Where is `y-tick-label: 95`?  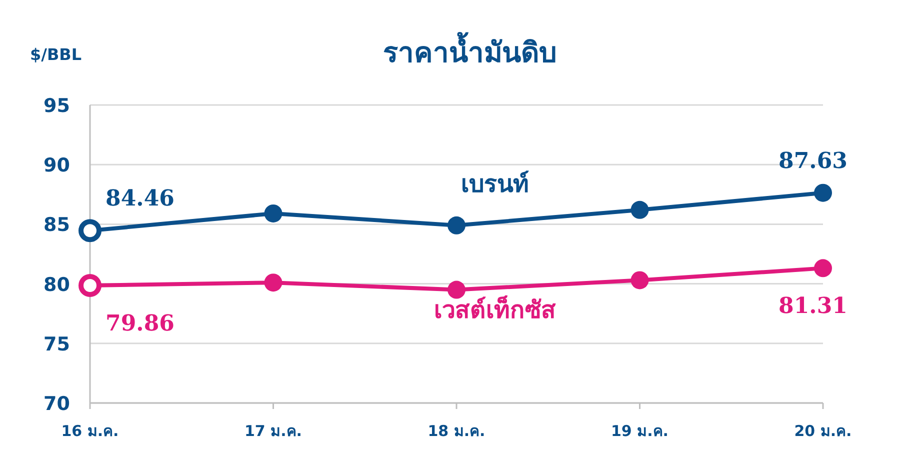
y-tick-label: 95 is located at coordinates (57, 106).